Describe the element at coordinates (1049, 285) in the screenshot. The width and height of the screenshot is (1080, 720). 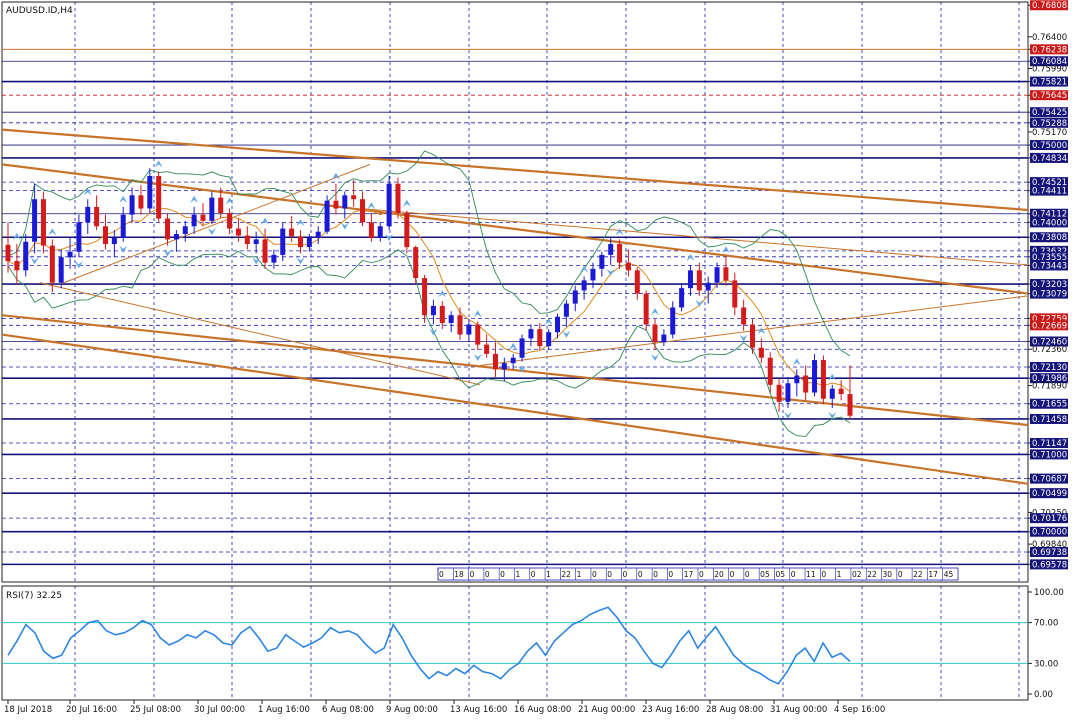
I see `price-level-badge-label: 0.73203` at that location.